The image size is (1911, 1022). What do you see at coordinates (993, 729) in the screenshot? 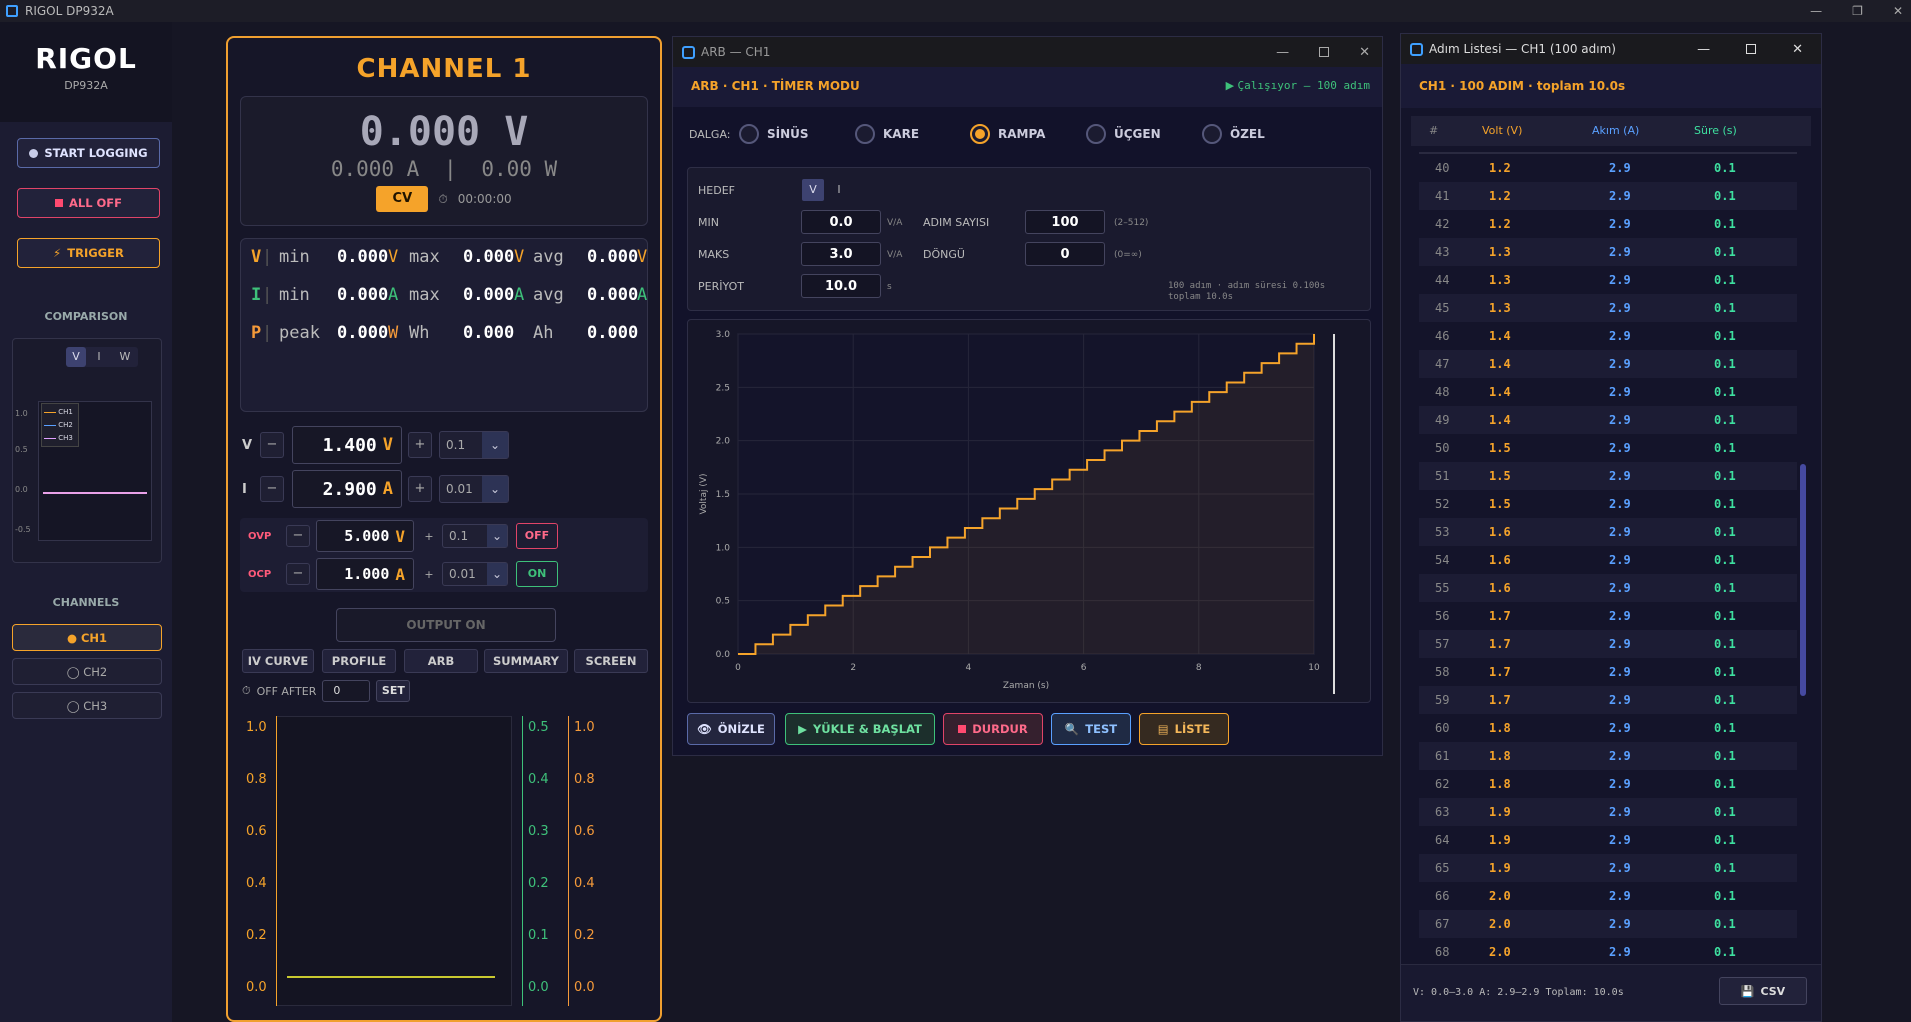
I see `stop-button: DURDUR` at bounding box center [993, 729].